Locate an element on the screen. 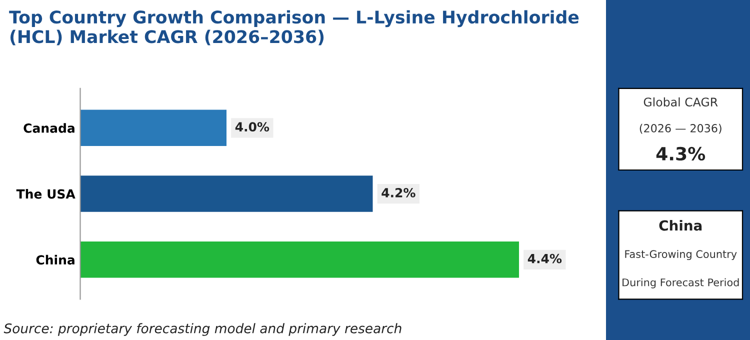 This screenshot has height=340, width=750. chart-title: Top Country Growth Comparison — L-Lysine Hydrochloride (HCL) Market CAGR (2026–2036) is located at coordinates (294, 28).